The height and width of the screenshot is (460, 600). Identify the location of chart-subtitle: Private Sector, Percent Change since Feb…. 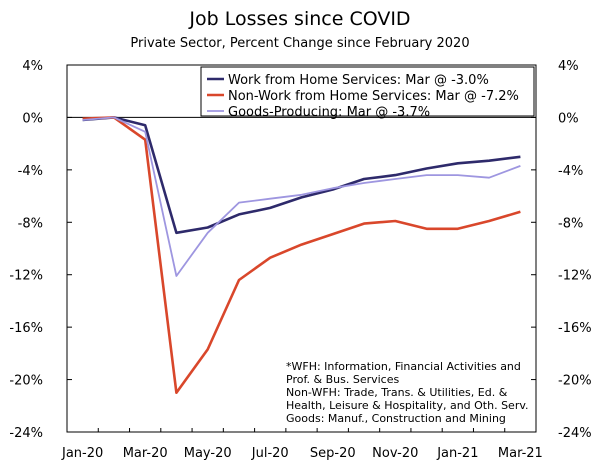
(300, 43).